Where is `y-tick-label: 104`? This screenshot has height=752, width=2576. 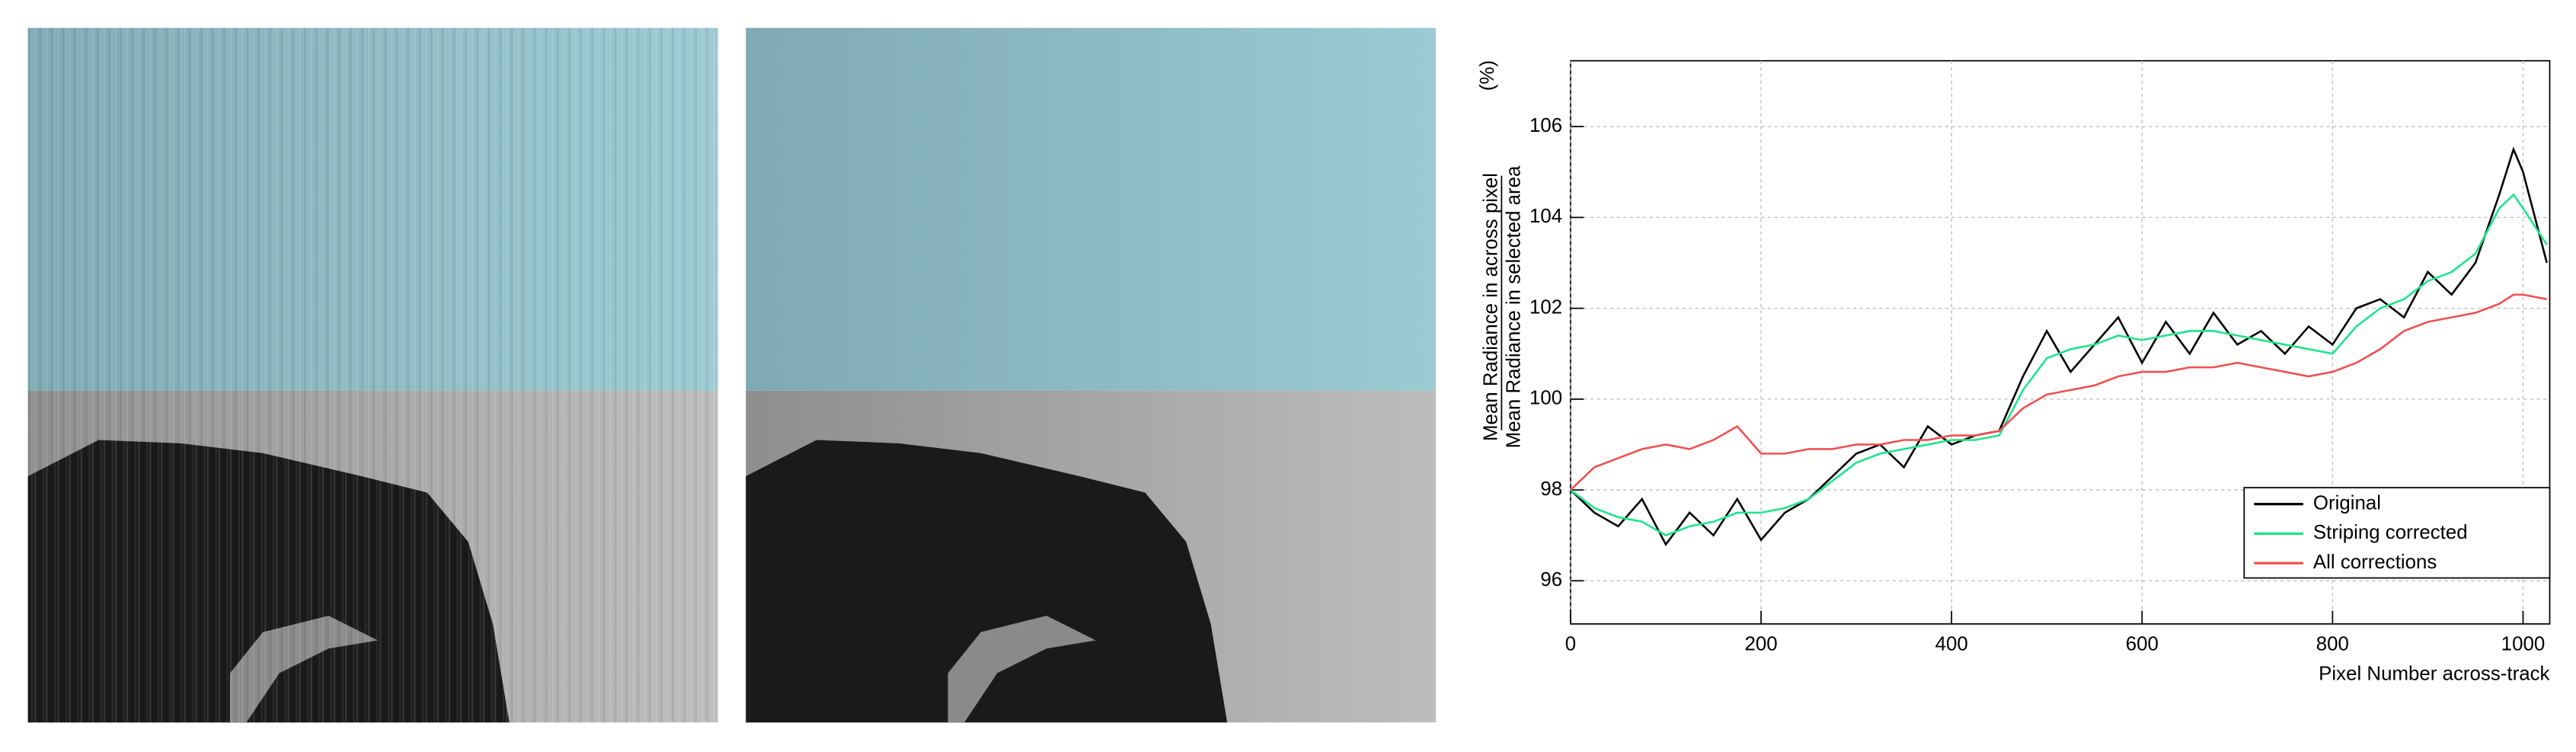
y-tick-label: 104 is located at coordinates (1546, 216).